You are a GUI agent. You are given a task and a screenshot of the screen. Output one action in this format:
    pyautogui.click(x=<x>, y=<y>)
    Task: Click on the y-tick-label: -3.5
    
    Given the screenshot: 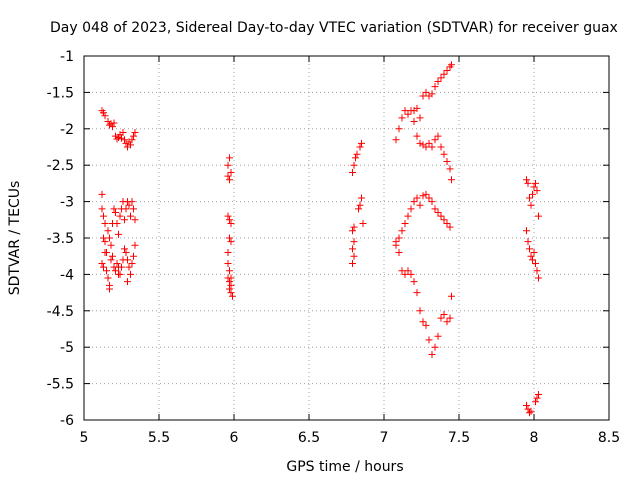 What is the action you would take?
    pyautogui.click(x=60, y=239)
    